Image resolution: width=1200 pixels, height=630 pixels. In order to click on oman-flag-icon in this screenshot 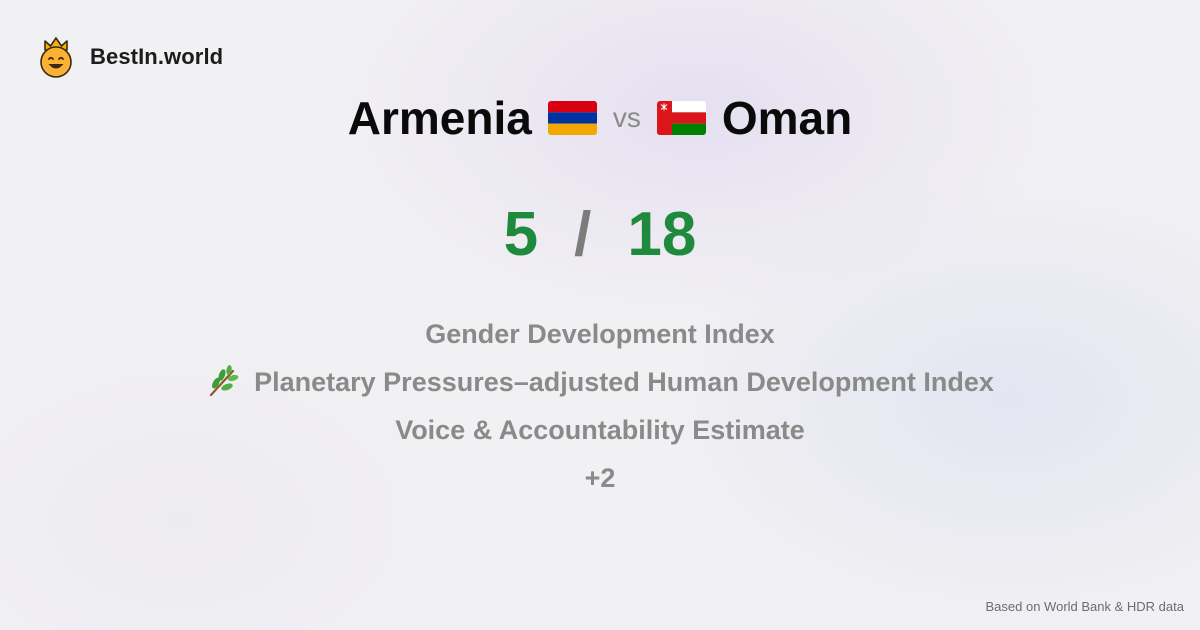, I will do `click(681, 118)`.